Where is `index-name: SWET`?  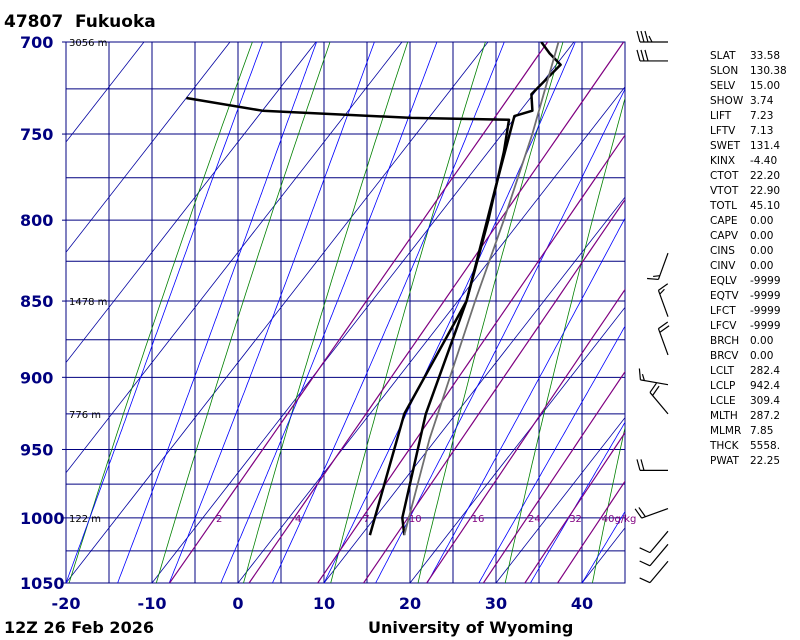
index-name: SWET is located at coordinates (725, 146).